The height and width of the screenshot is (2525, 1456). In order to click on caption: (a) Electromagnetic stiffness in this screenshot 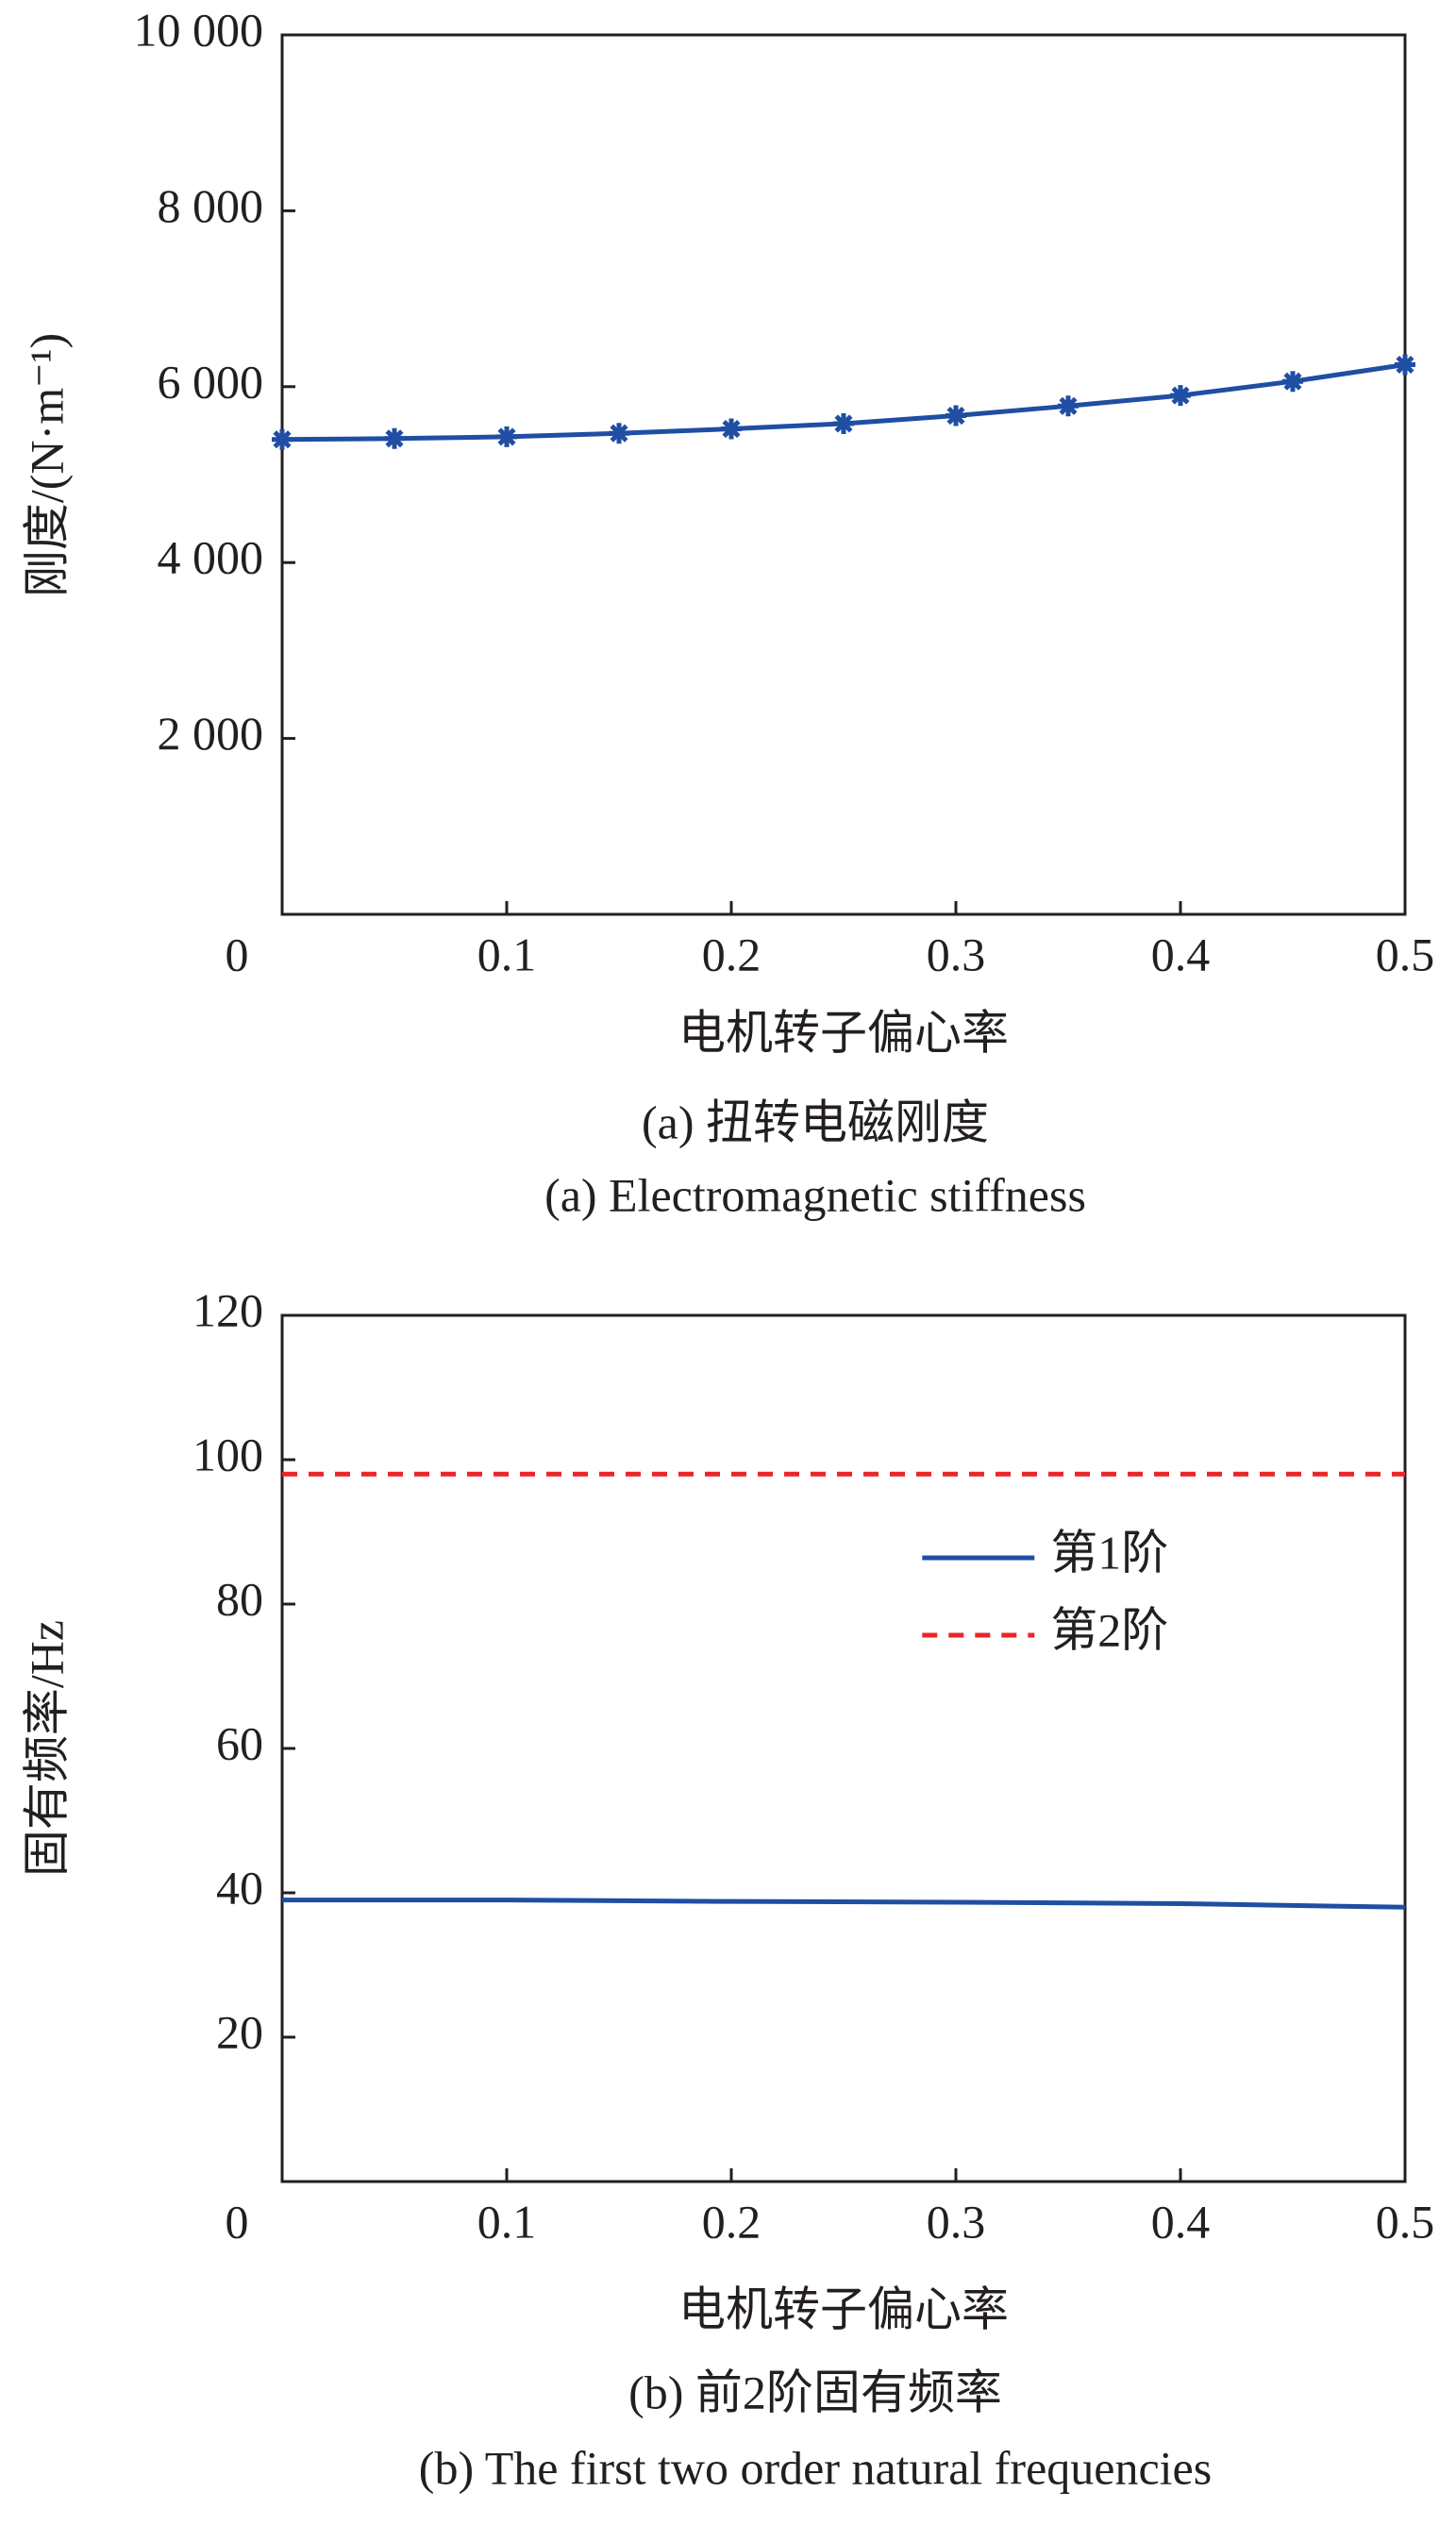, I will do `click(815, 1194)`.